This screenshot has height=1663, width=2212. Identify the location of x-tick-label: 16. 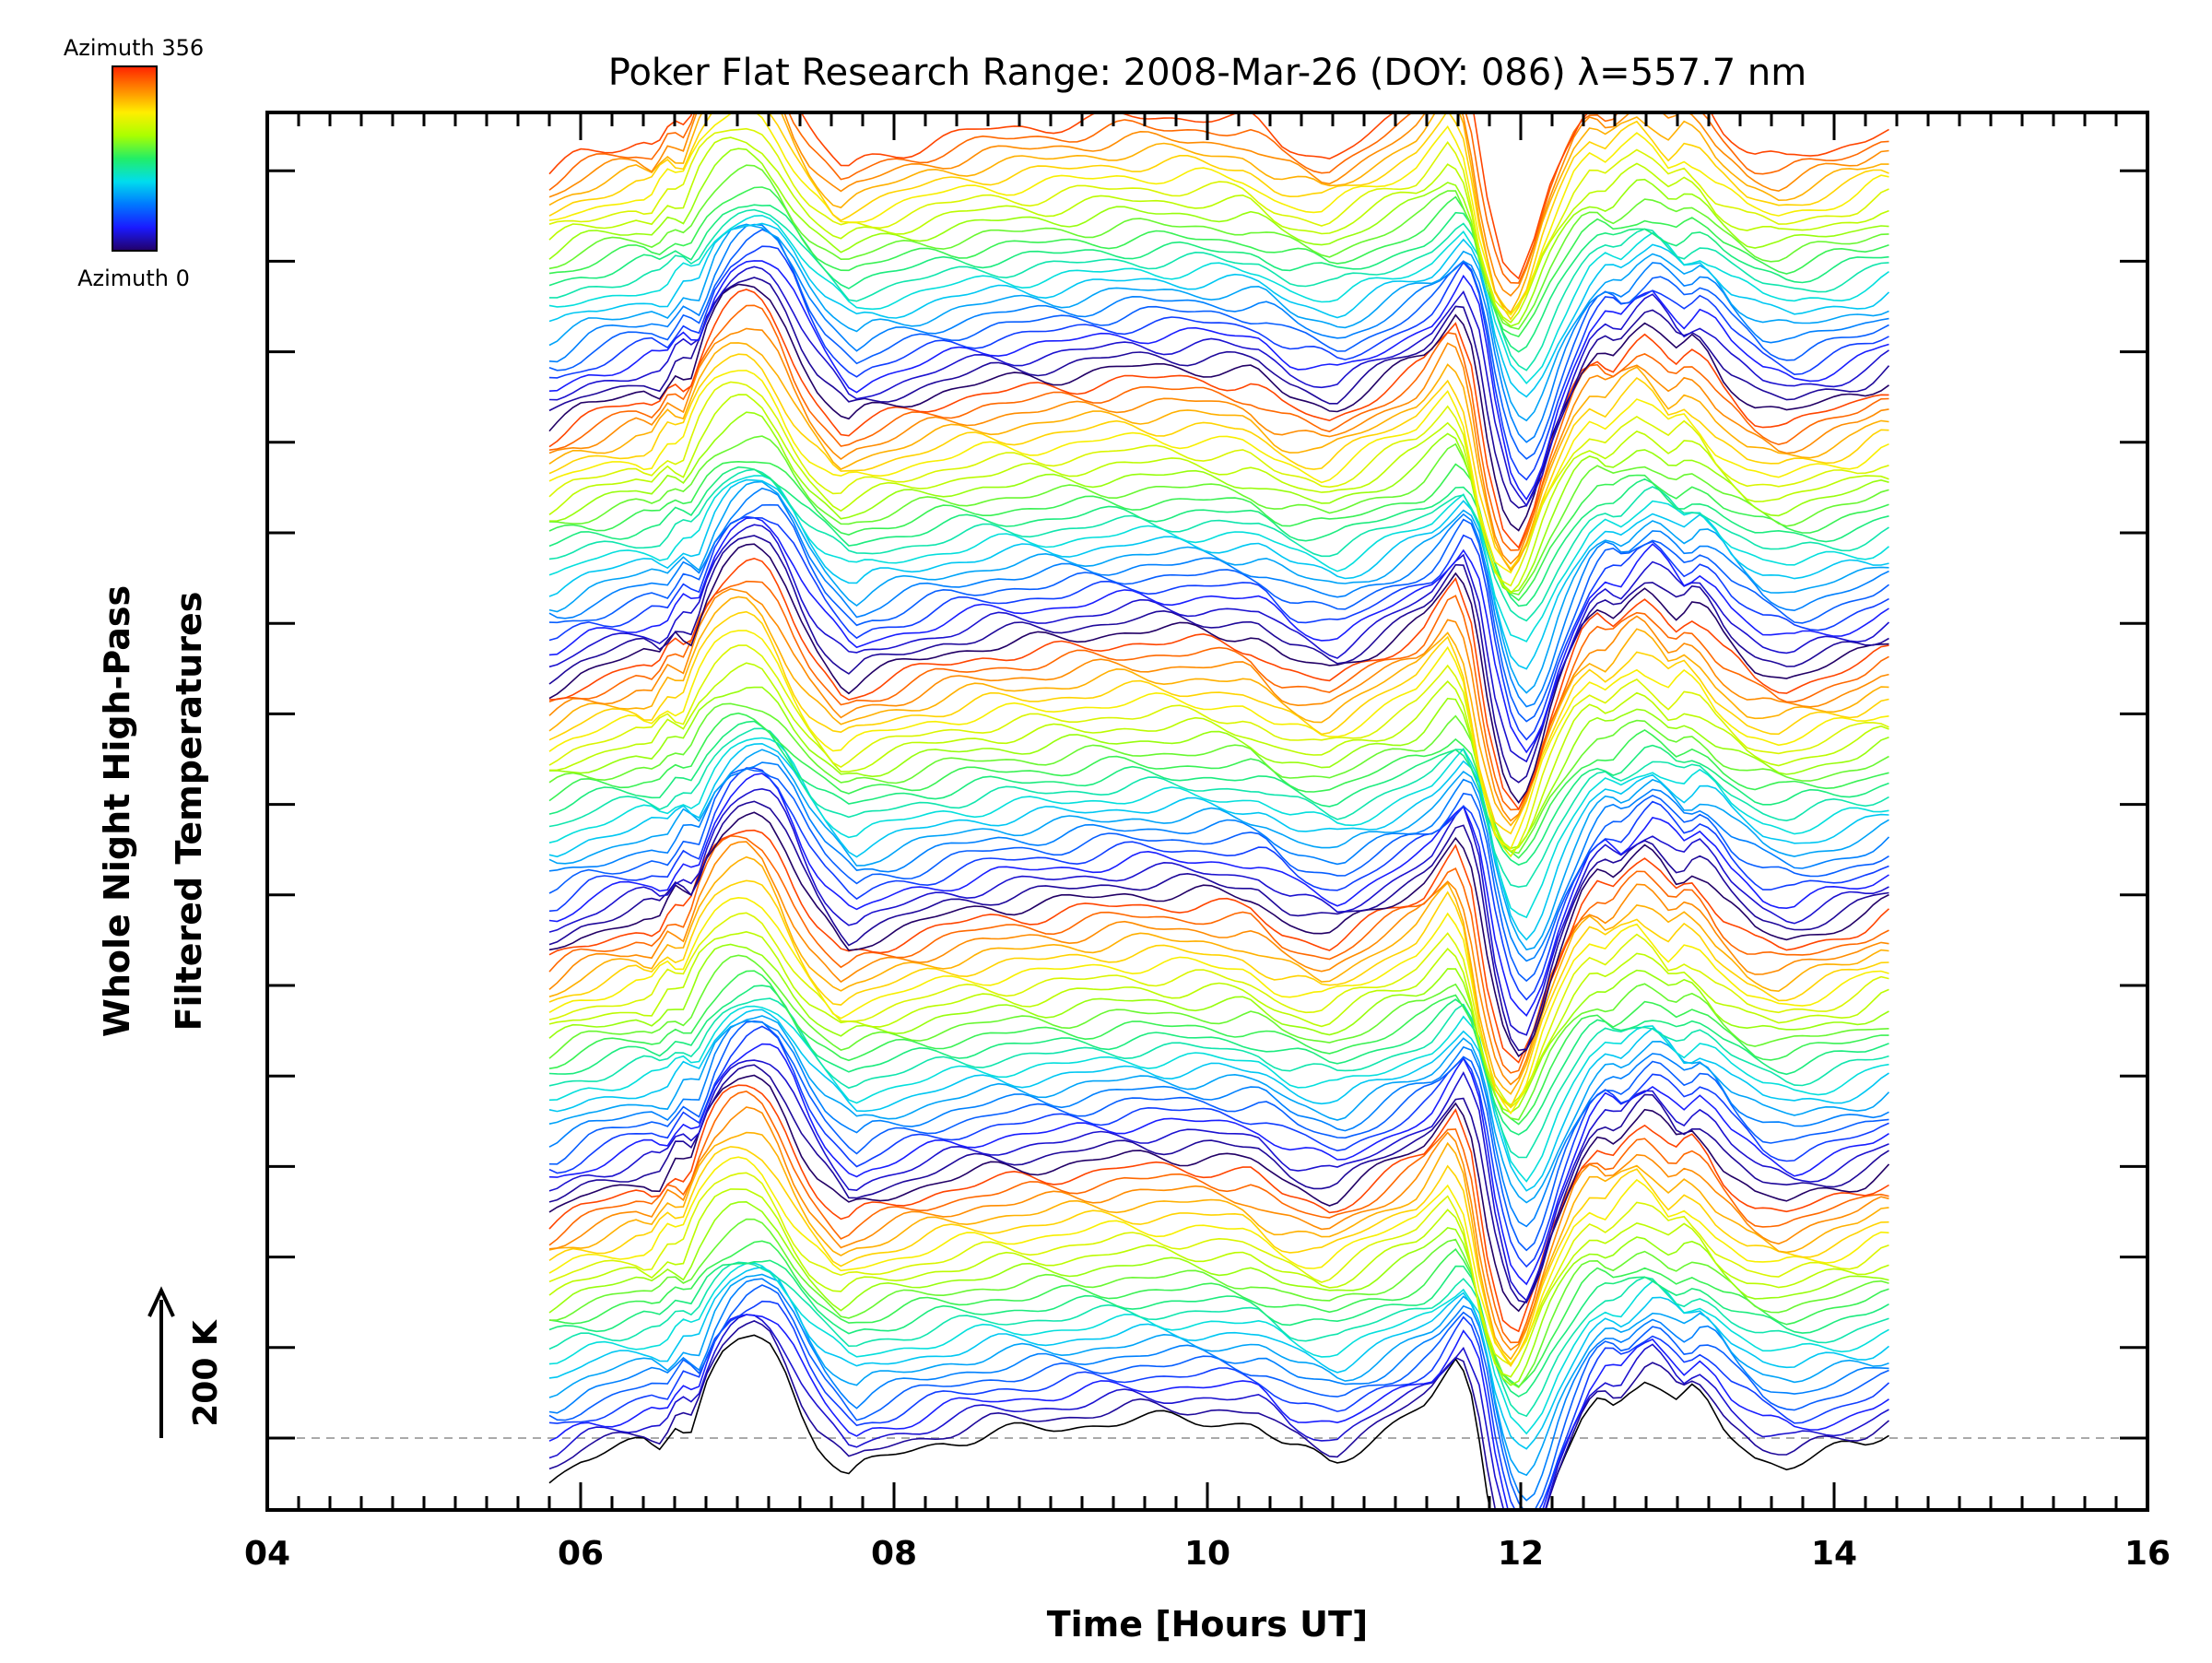
(2147, 1554).